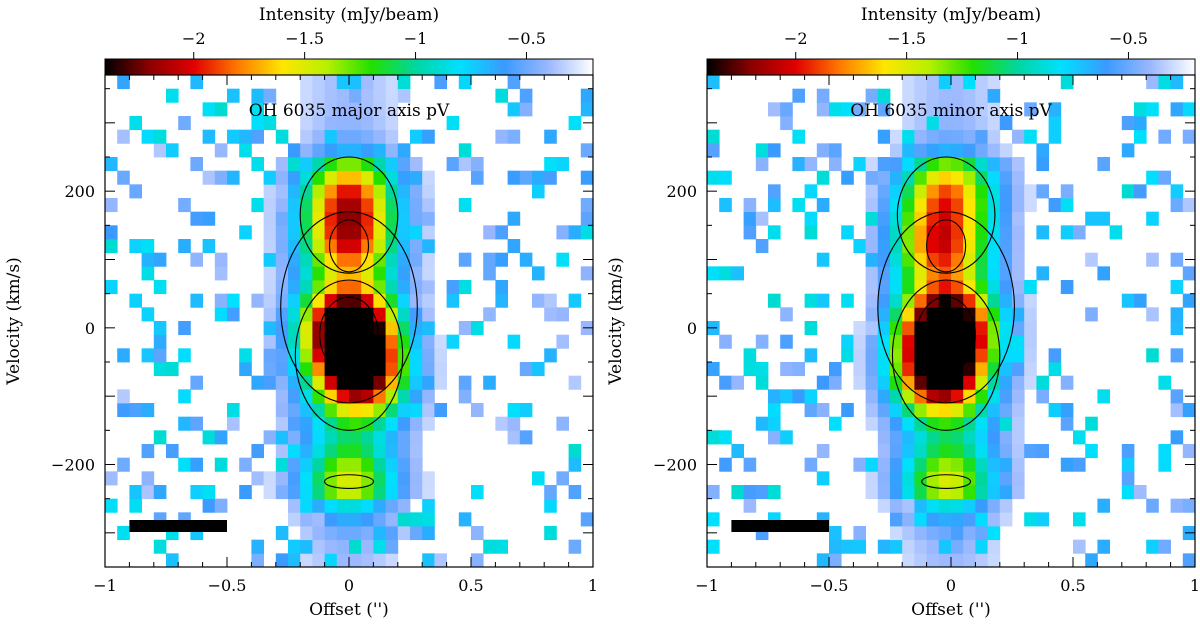 The image size is (1200, 625). What do you see at coordinates (906, 38) in the screenshot?
I see `colorbar-tick-label: −1.5` at bounding box center [906, 38].